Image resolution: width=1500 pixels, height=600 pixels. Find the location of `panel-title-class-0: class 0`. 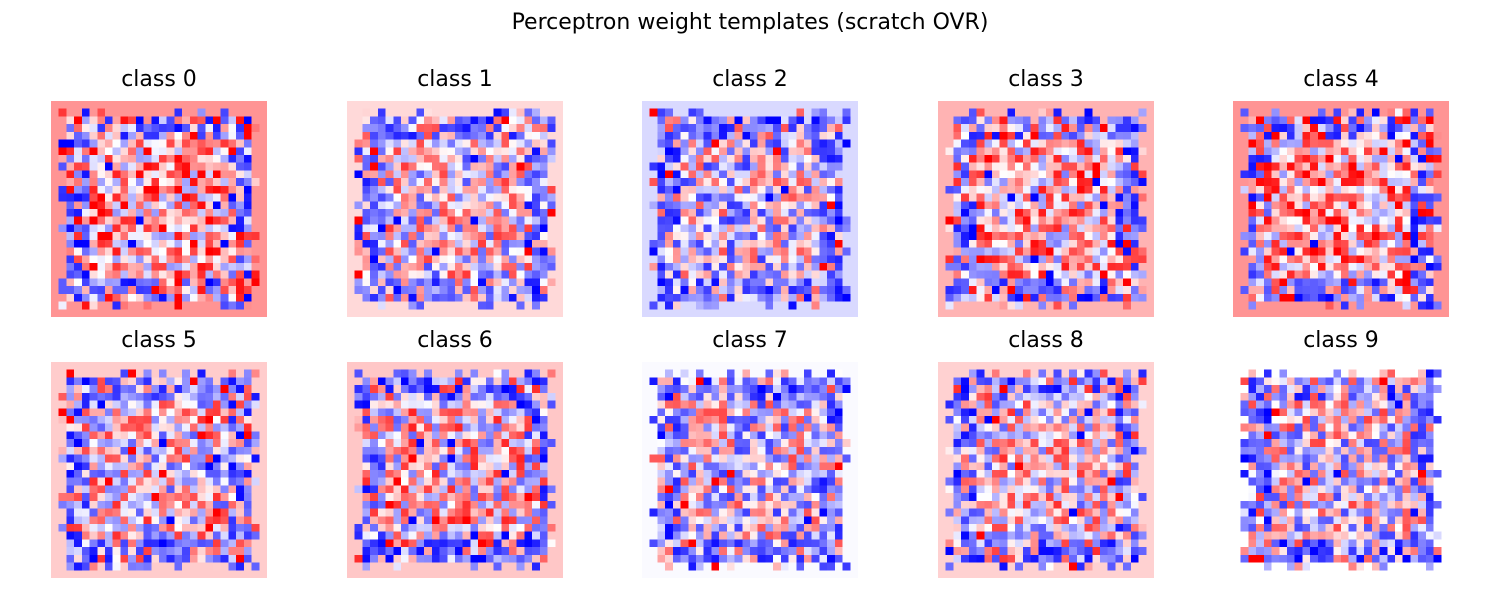

panel-title-class-0: class 0 is located at coordinates (159, 79).